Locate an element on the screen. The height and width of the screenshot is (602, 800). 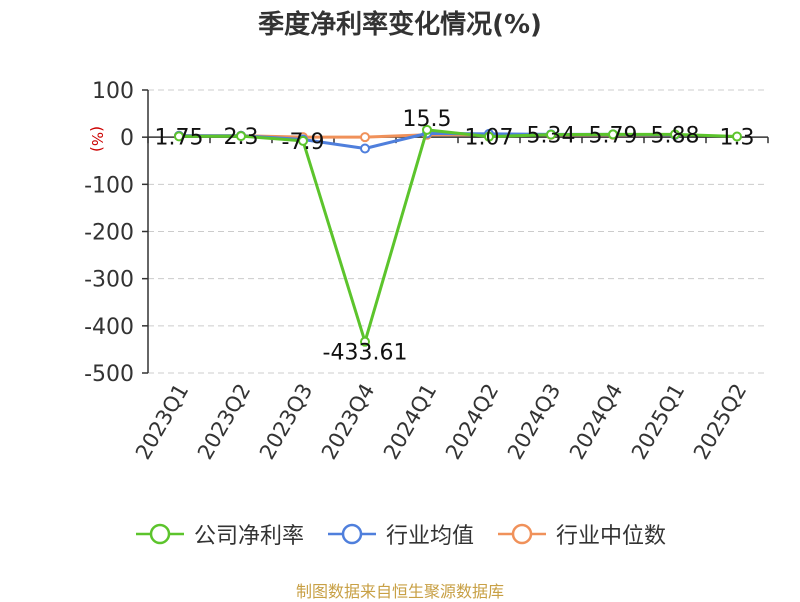
data-label: 15.5 is located at coordinates (427, 119).